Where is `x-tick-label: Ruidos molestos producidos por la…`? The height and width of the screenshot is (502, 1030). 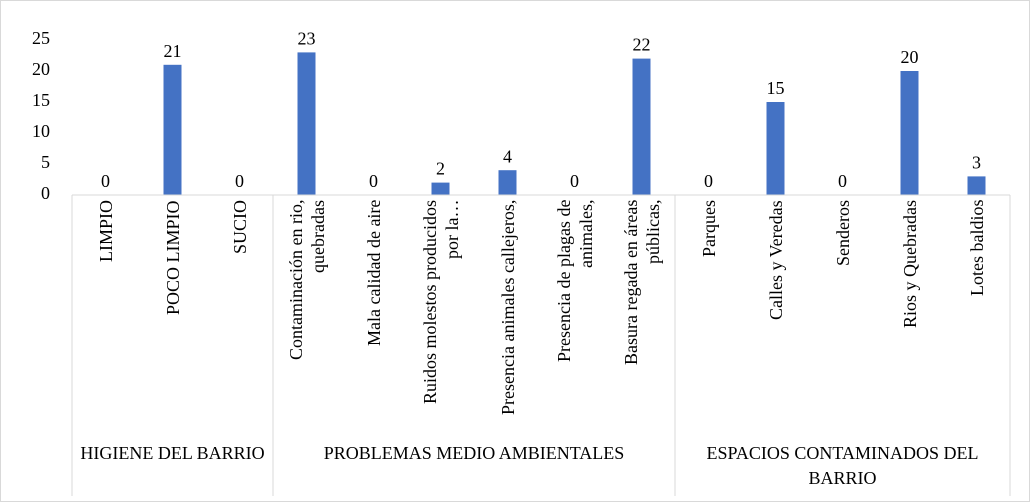 x-tick-label: Ruidos molestos producidos por la… is located at coordinates (440, 302).